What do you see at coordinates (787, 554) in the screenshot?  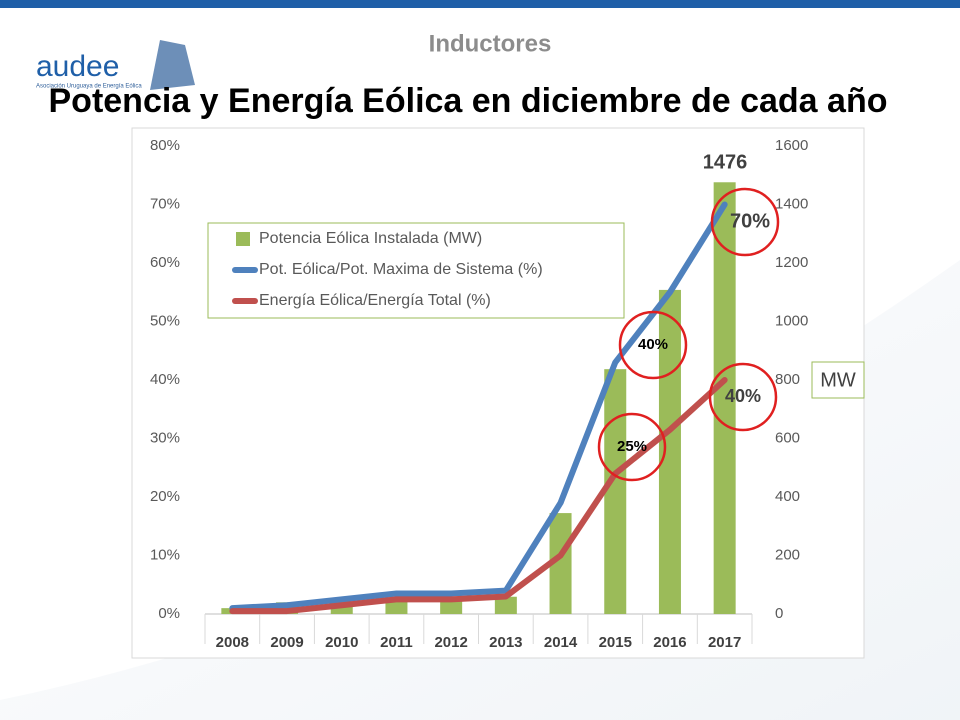 I see `y2-tick-label: 200` at bounding box center [787, 554].